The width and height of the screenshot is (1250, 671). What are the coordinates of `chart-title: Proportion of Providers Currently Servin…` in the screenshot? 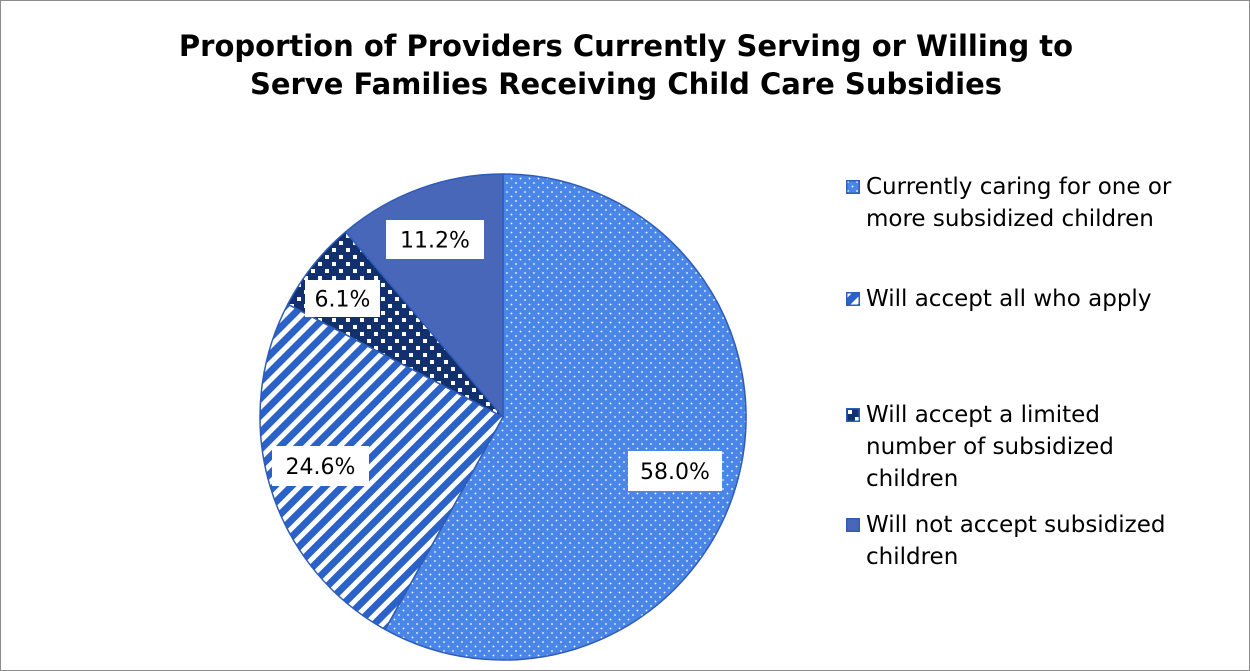 It's located at (626, 65).